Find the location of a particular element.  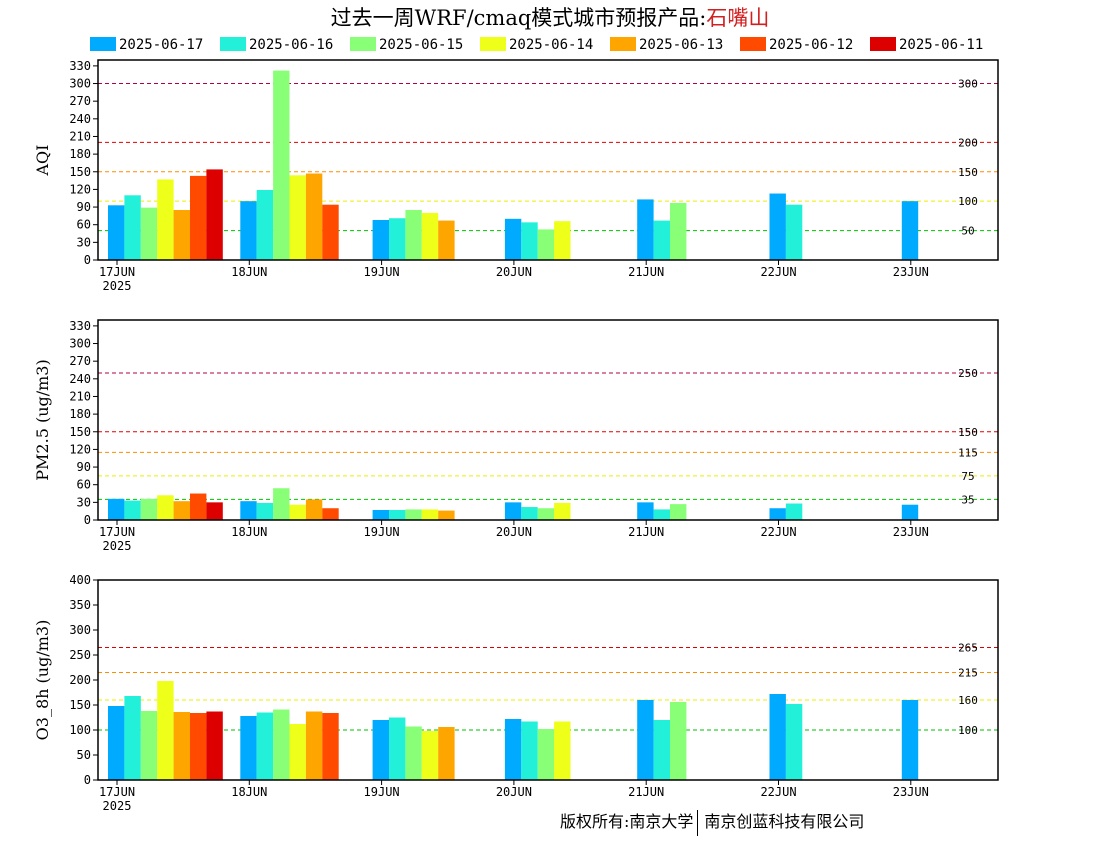

bar-2025-06-15-17JUN is located at coordinates (149, 509).